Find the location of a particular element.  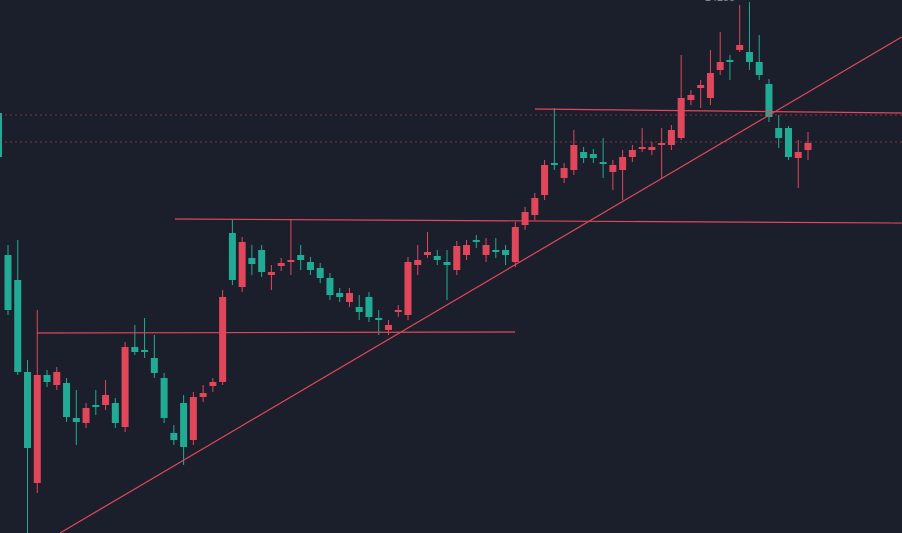

edge-marker is located at coordinates (1, 135).